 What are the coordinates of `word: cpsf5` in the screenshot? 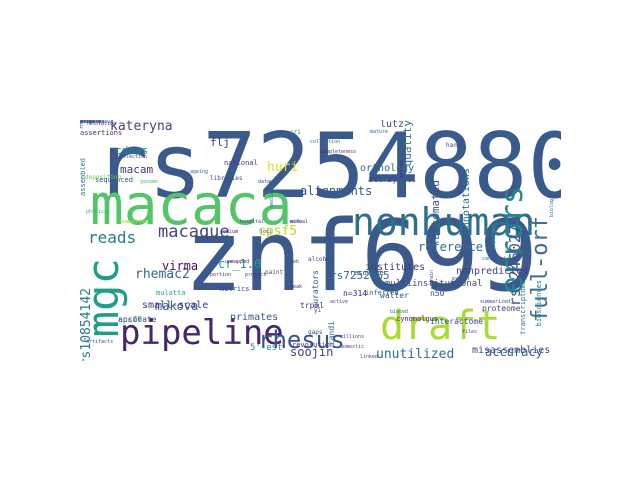 It's located at (278, 231).